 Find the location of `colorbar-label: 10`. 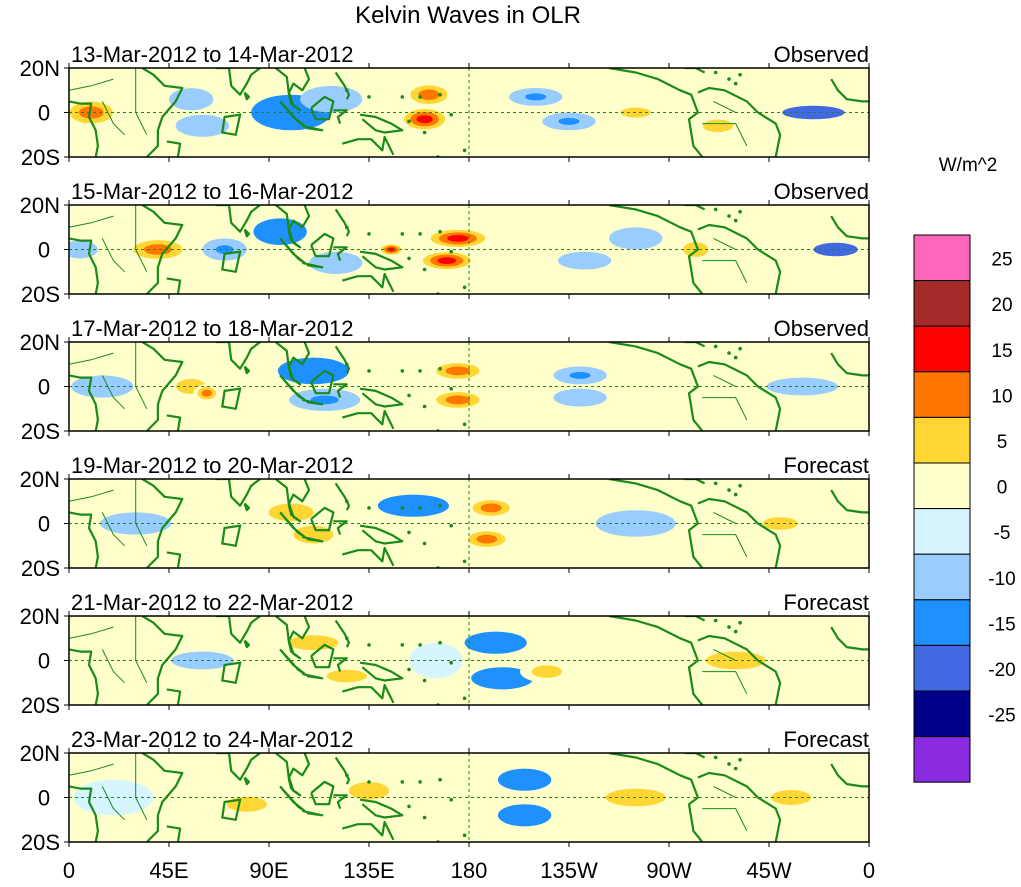

colorbar-label: 10 is located at coordinates (1001, 396).